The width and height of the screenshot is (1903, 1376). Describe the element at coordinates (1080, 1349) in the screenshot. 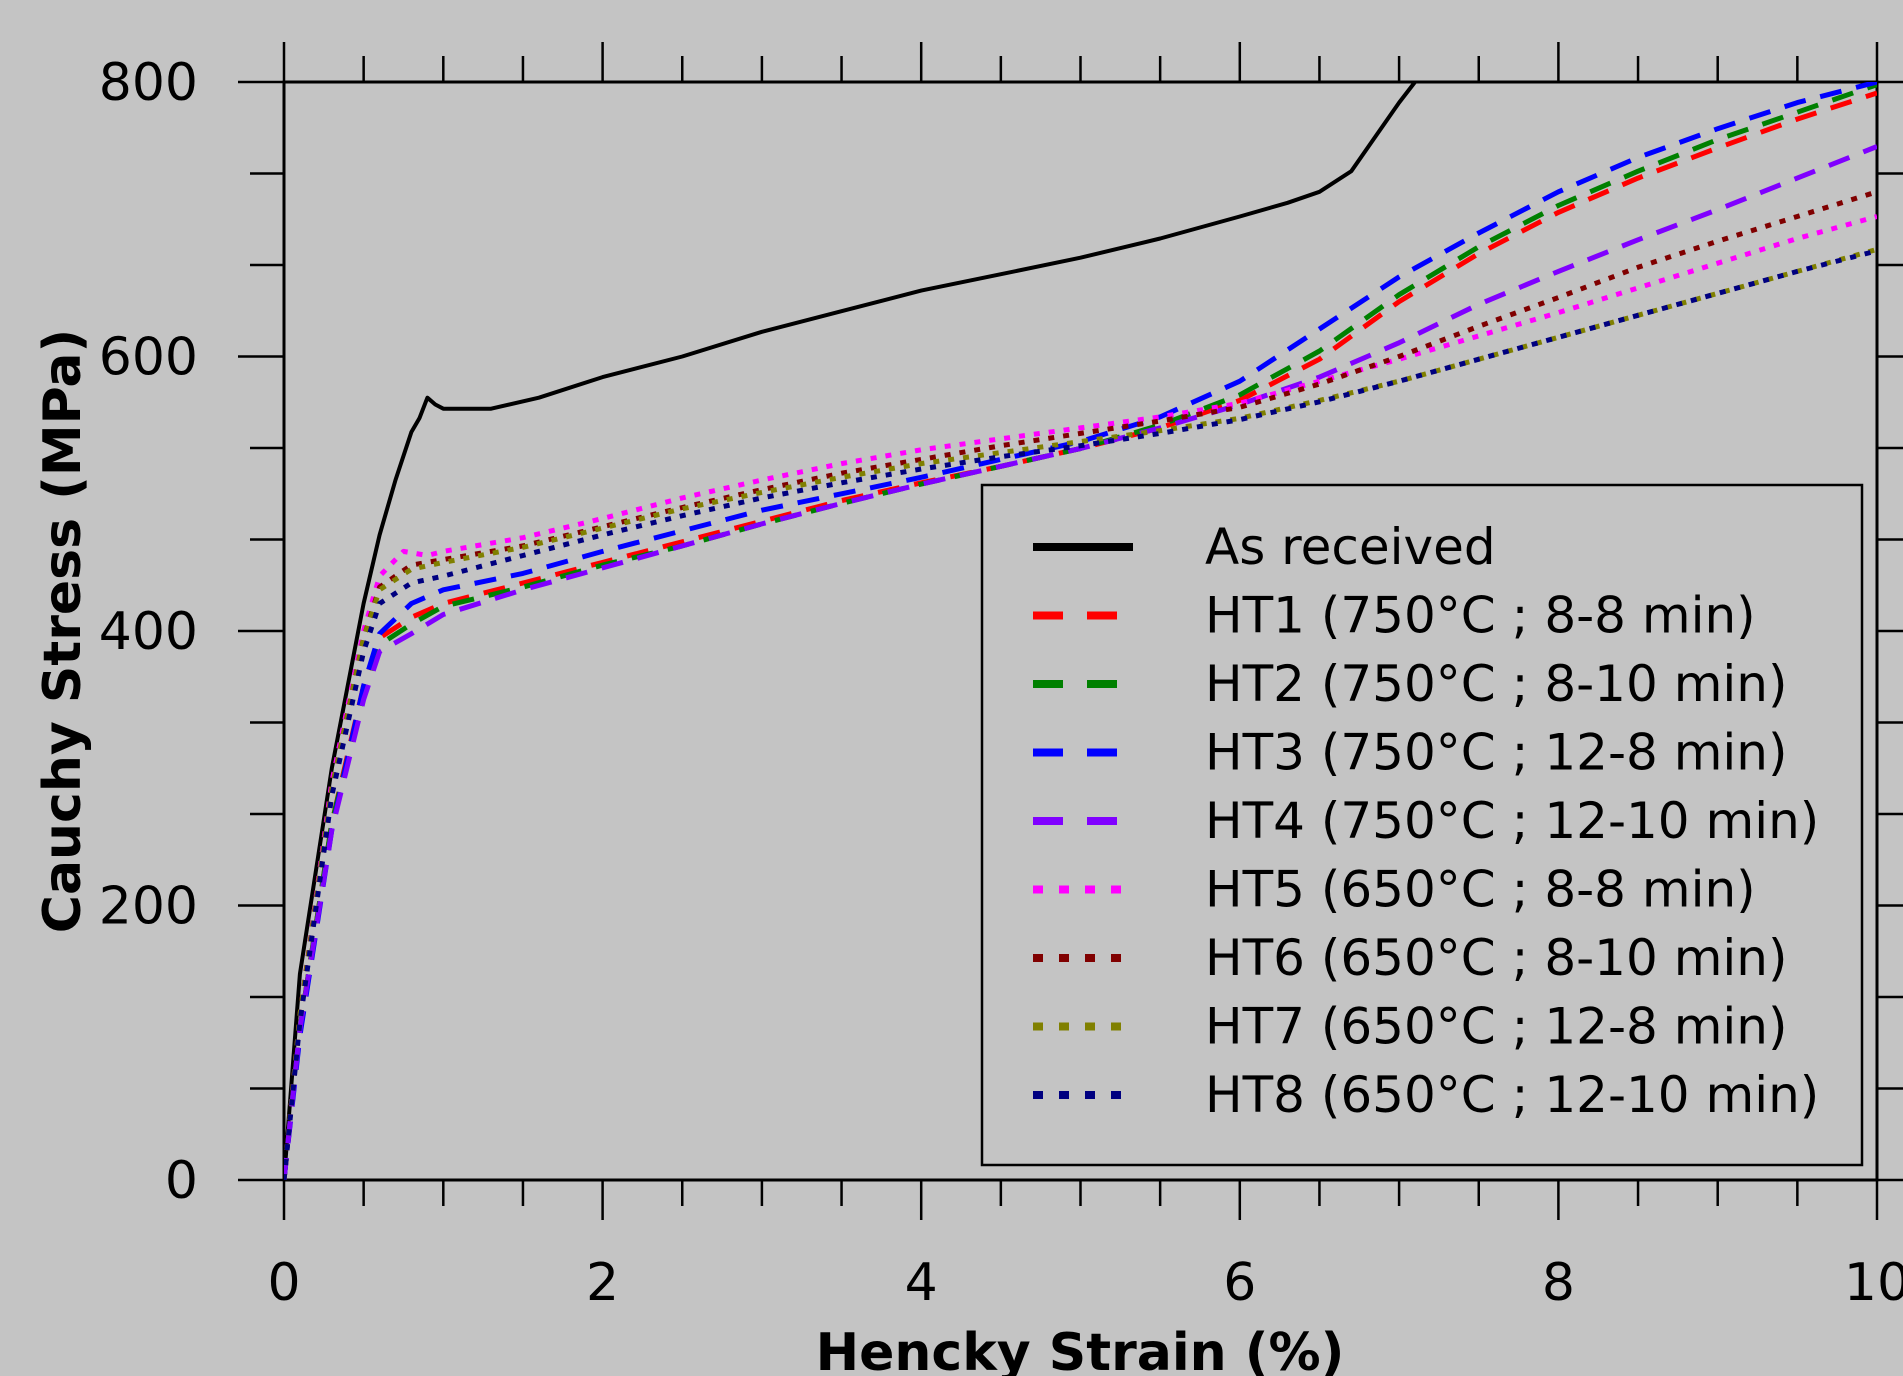

I see `x-axis-title: Hencky Strain (%)` at that location.